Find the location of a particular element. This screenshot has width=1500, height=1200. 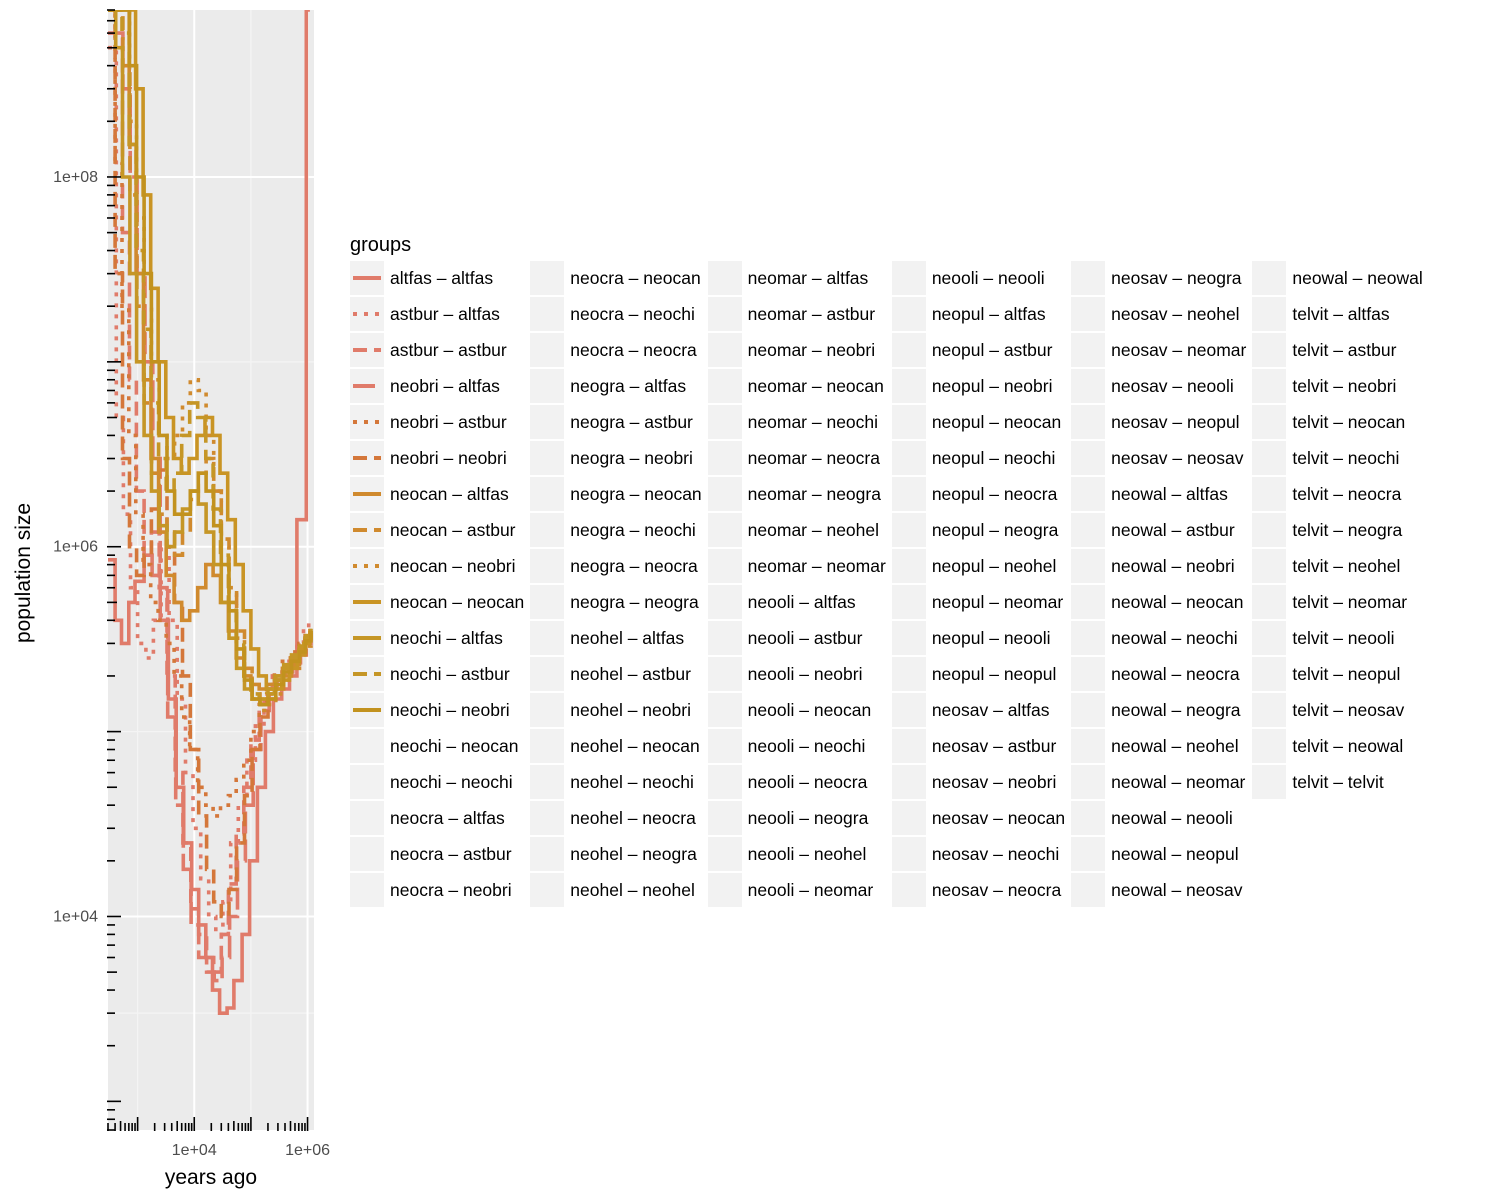

legend-item: neohel – neogra is located at coordinates (618, 854).